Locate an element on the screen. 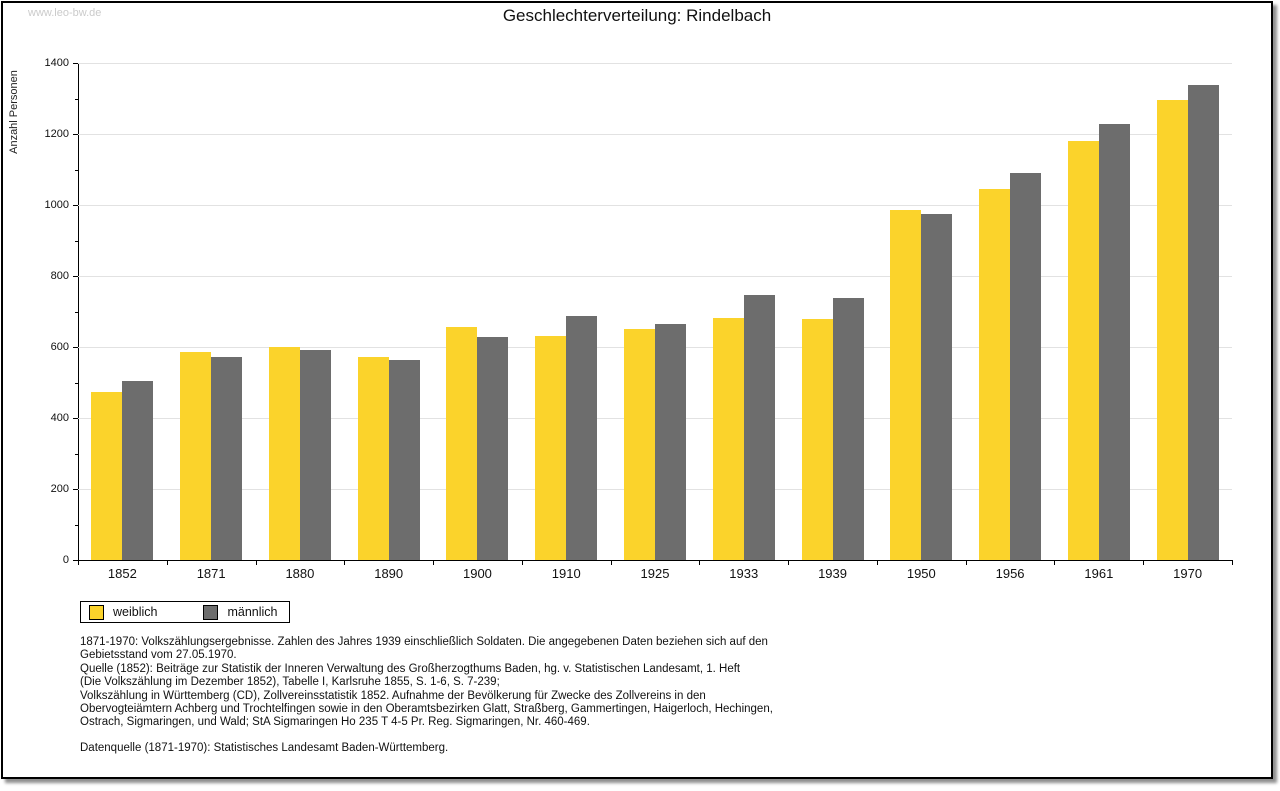 This screenshot has width=1280, height=791. legend-item-maennlich: männlich is located at coordinates (240, 612).